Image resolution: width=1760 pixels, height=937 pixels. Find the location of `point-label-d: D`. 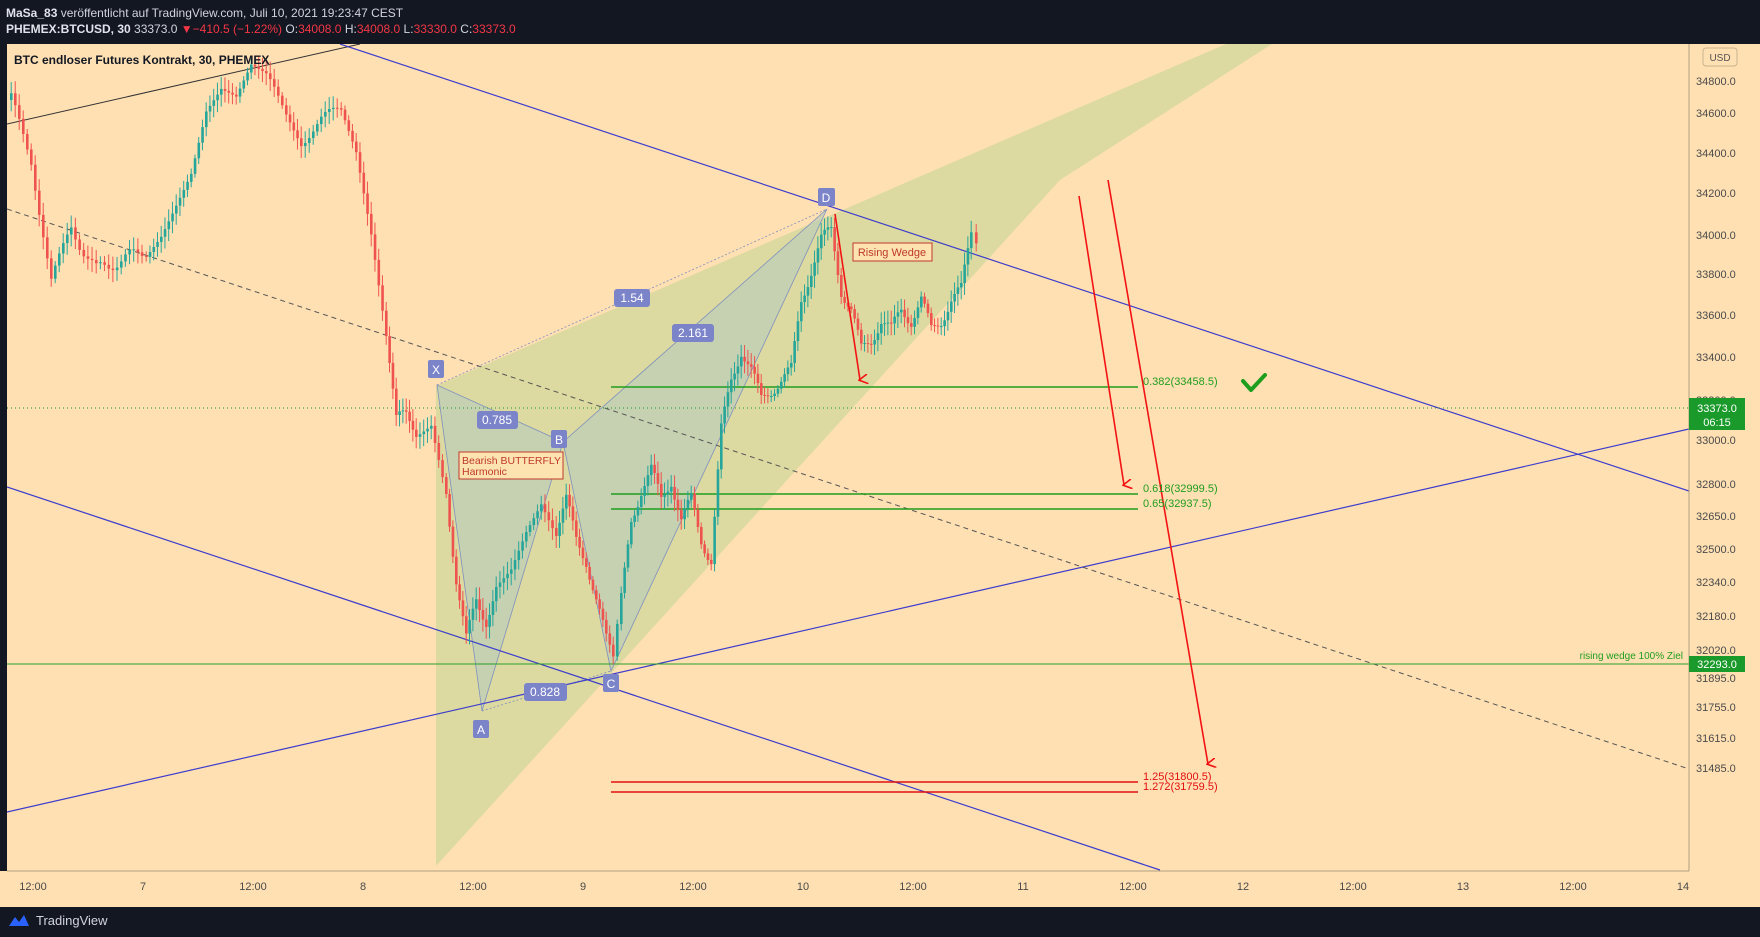

point-label-d: D is located at coordinates (826, 197).